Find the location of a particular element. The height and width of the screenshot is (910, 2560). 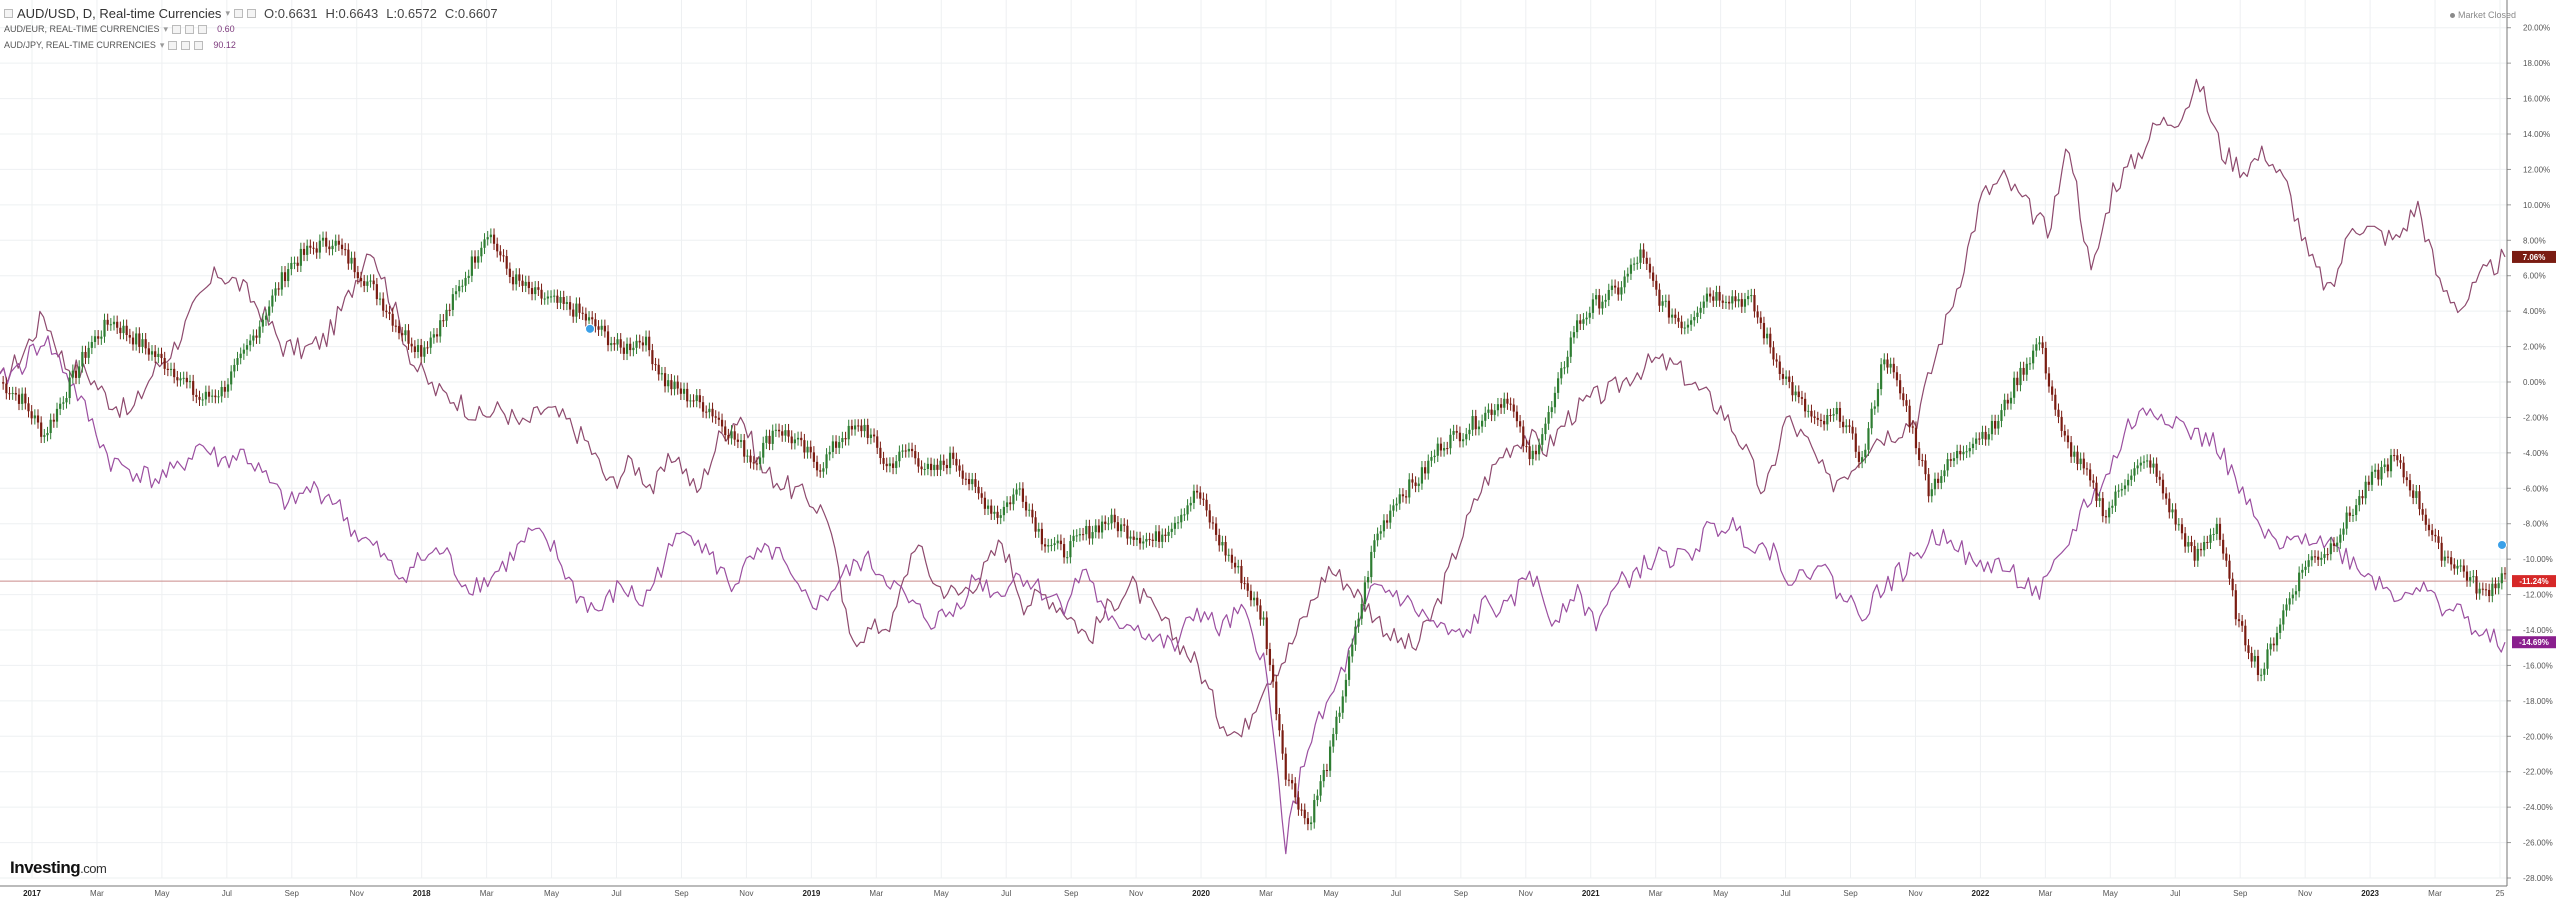

main-symbol-label: AUD/USD, D, Real-time Currencies is located at coordinates (119, 13).